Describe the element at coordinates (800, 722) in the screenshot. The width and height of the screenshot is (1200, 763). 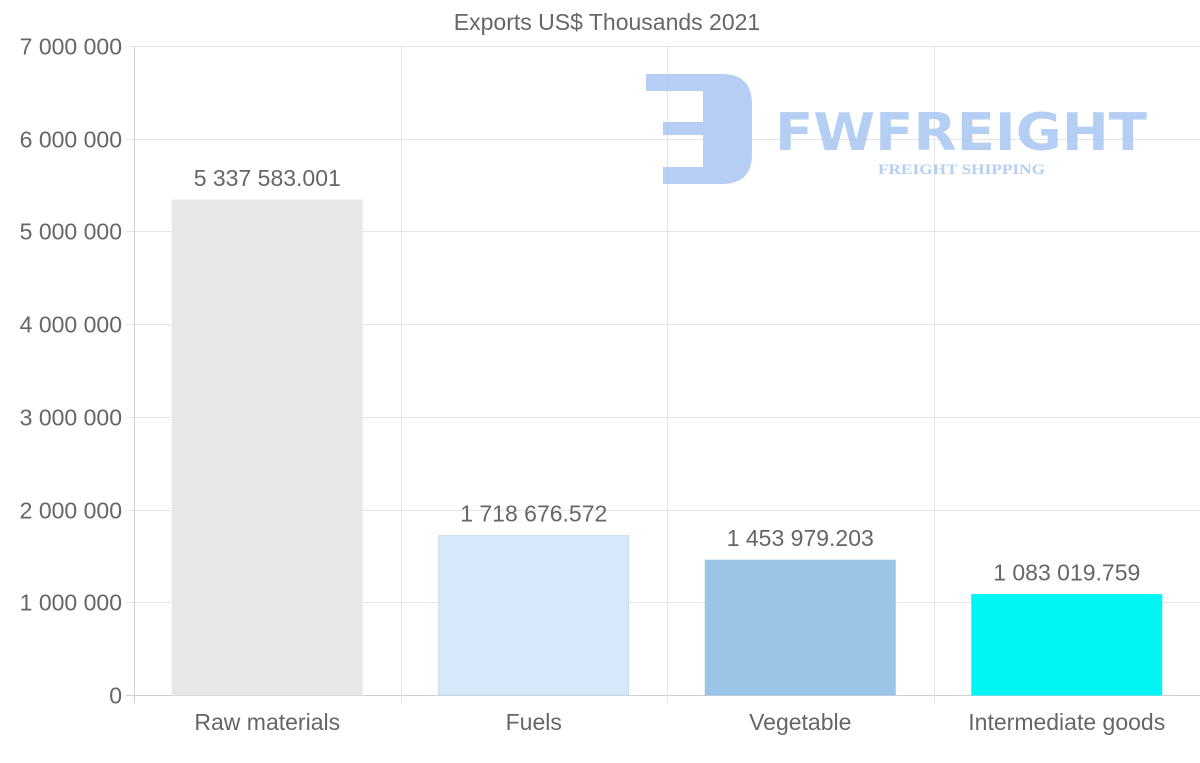
I see `x-tick-label: Vegetable` at that location.